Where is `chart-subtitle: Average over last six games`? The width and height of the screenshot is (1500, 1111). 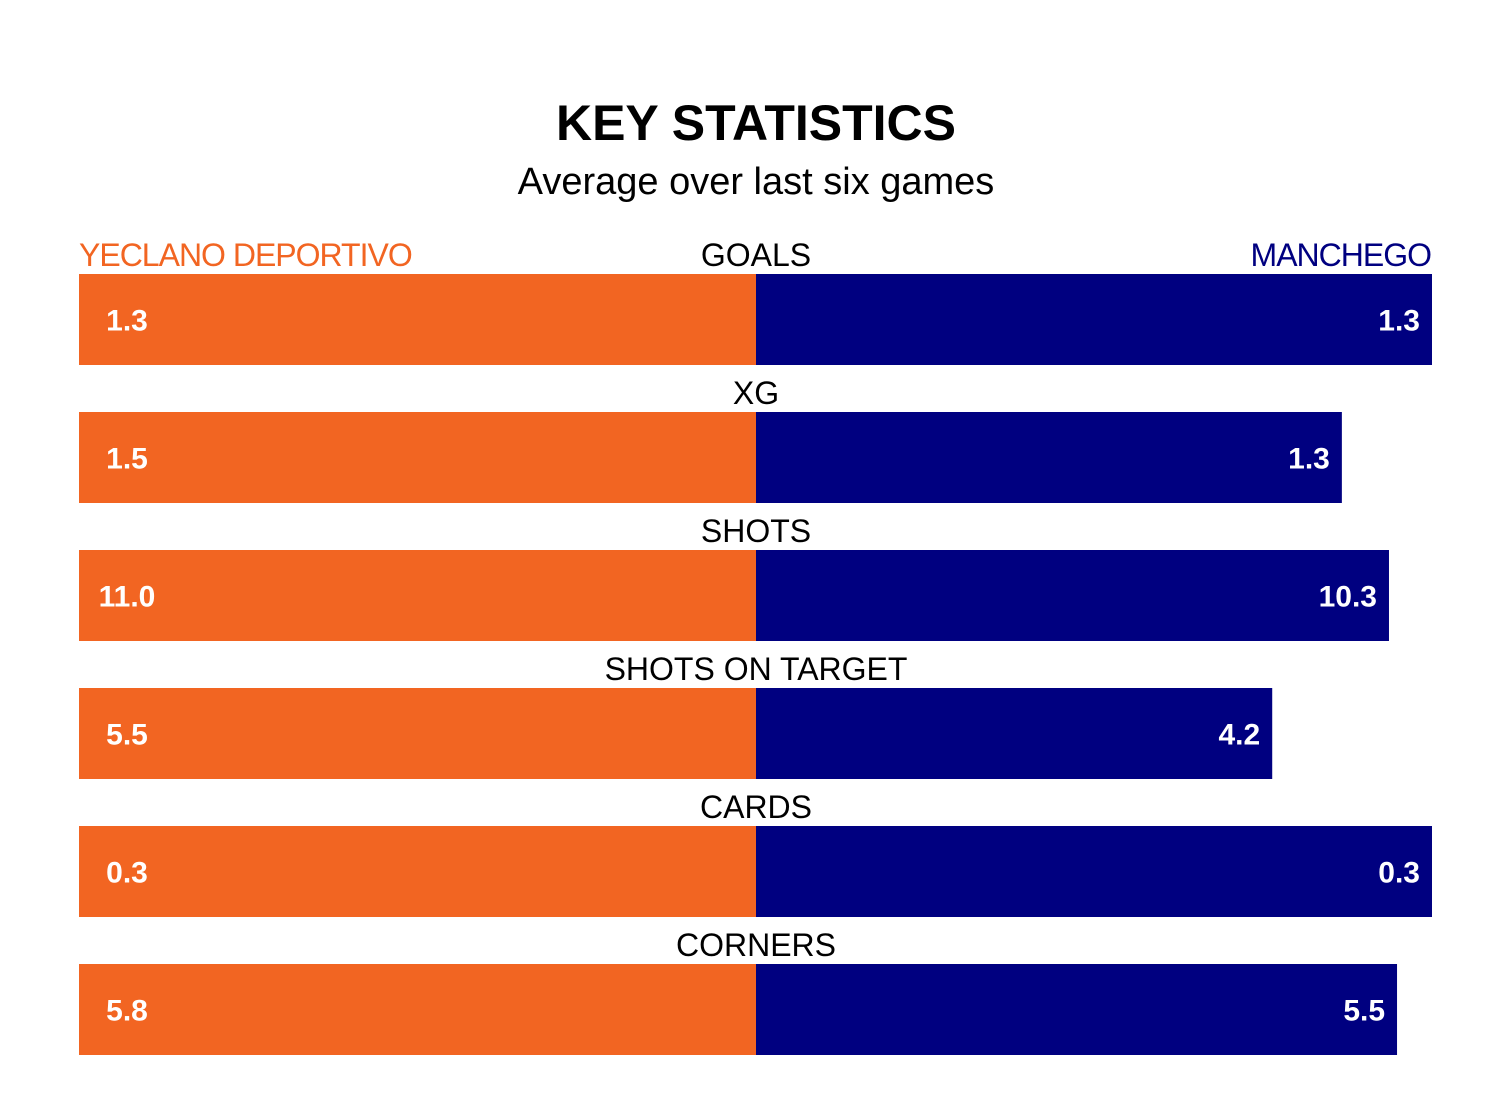 chart-subtitle: Average over last six games is located at coordinates (756, 182).